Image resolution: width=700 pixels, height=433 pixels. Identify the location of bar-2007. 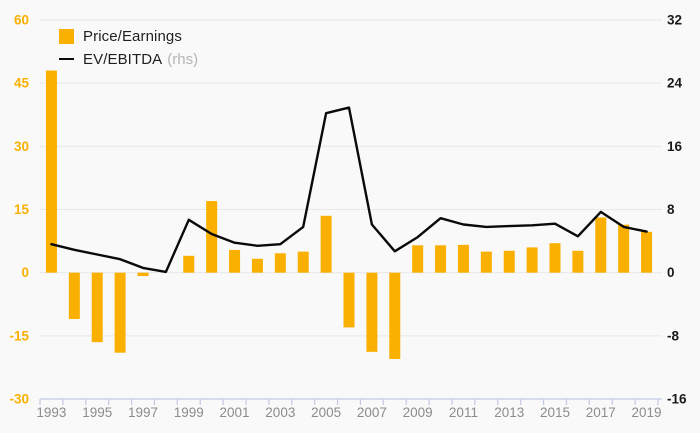
(372, 312).